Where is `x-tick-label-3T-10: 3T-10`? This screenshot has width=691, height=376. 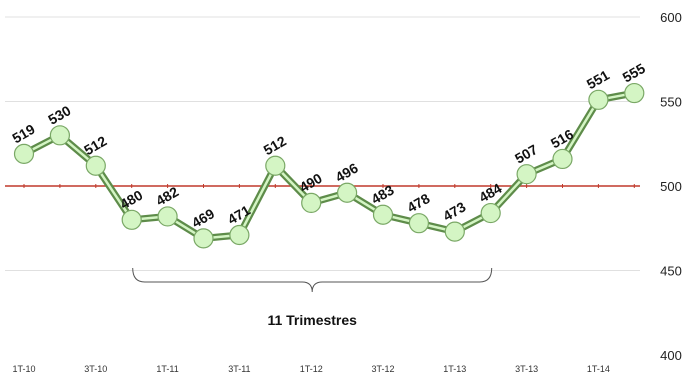
x-tick-label-3T-10: 3T-10 is located at coordinates (95, 369).